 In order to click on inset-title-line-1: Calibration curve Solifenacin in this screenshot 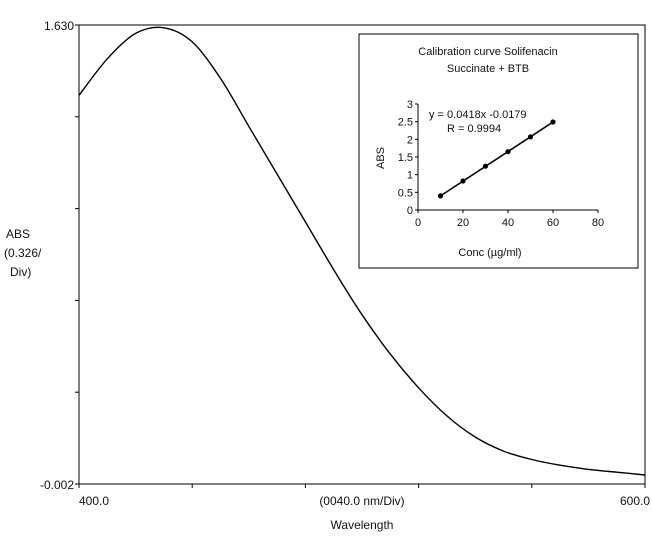, I will do `click(487, 52)`.